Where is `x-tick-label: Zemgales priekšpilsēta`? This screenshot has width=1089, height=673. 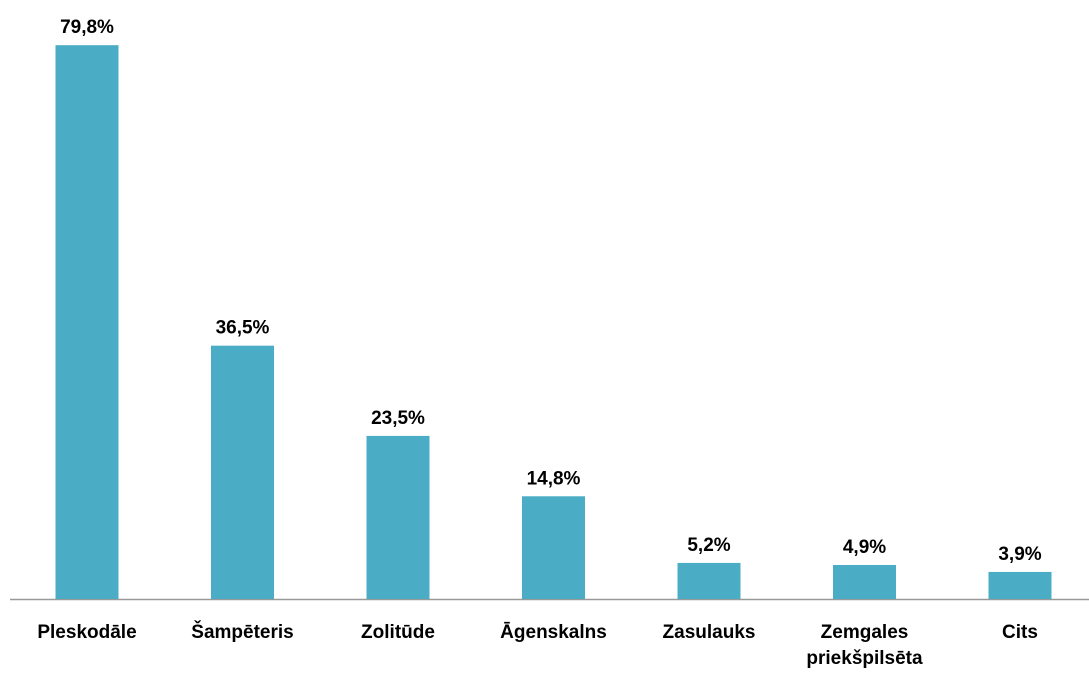 x-tick-label: Zemgales priekšpilsēta is located at coordinates (864, 645).